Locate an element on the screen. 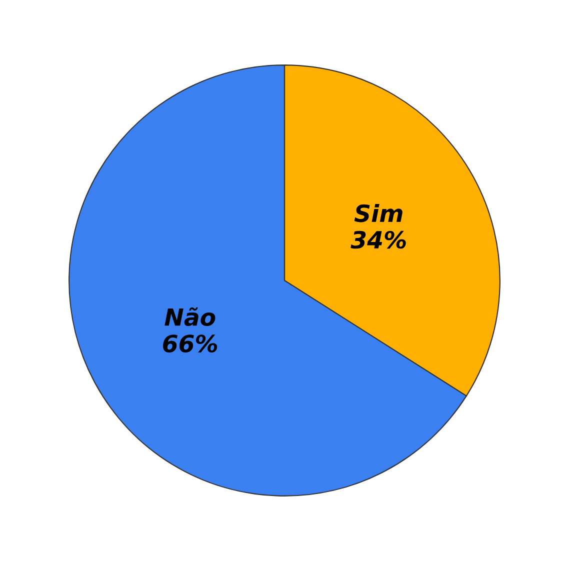 The image size is (569, 561). data-label: 34% is located at coordinates (378, 239).